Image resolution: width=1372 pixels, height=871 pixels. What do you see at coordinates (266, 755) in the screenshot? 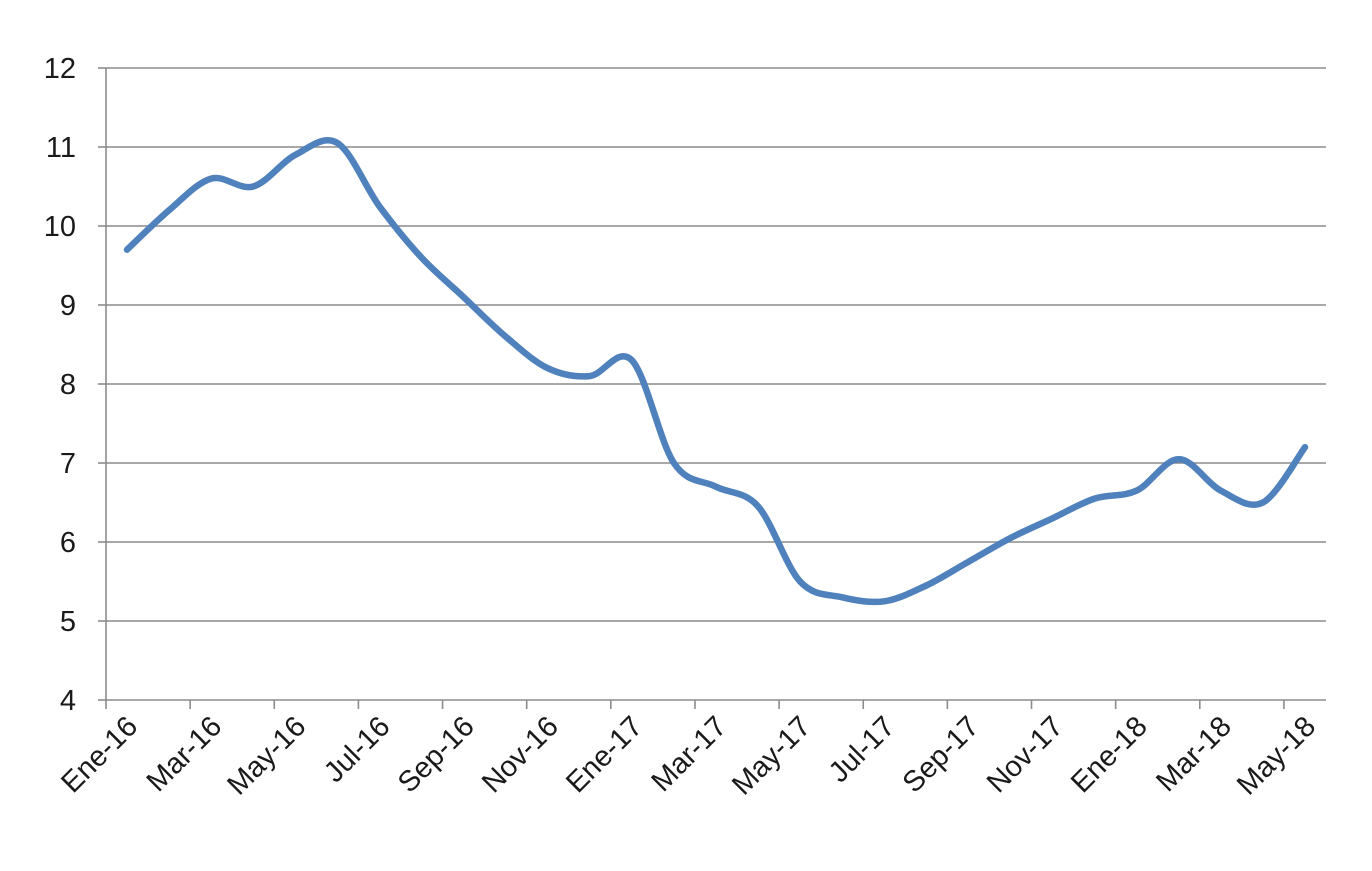
I see `x-tick-label: May-16` at bounding box center [266, 755].